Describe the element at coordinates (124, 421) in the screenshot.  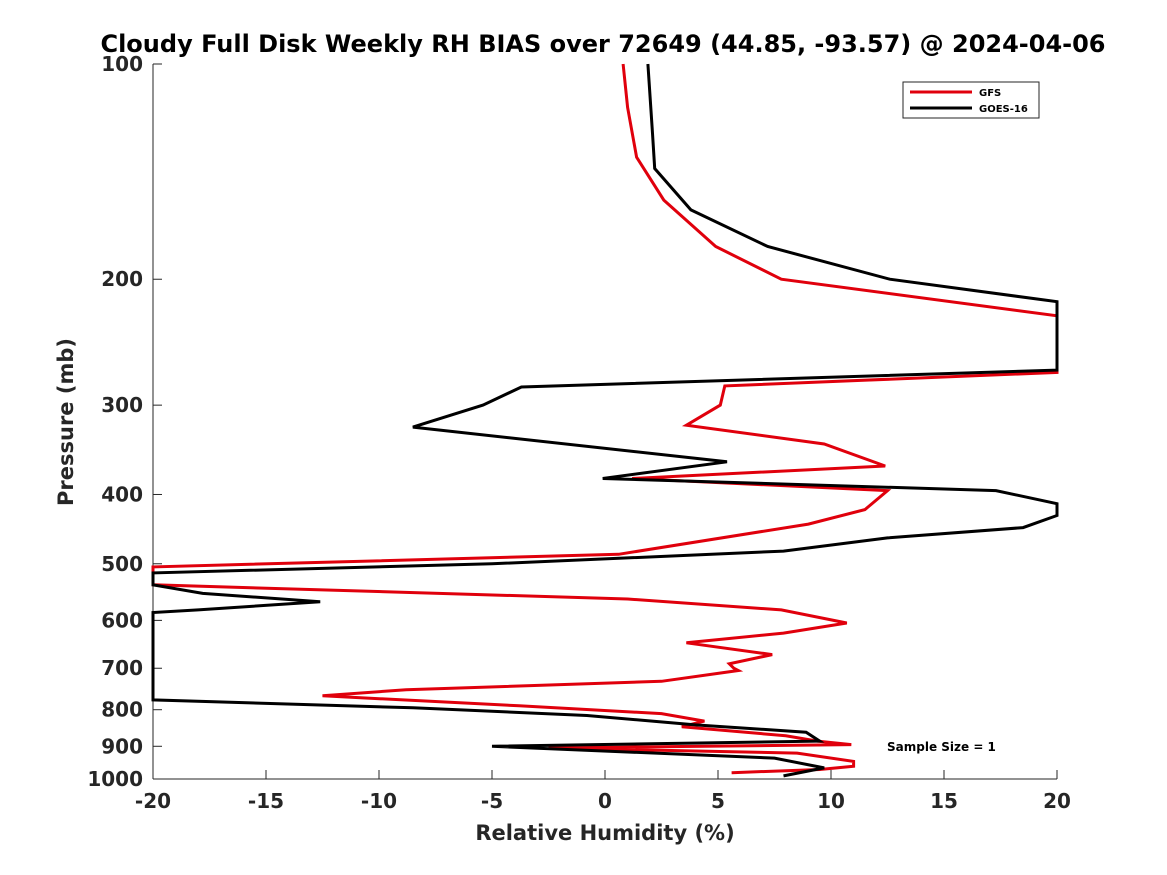
I see `y-ticks: 100 200 300 400 500 600 700 800 900 1000` at that location.